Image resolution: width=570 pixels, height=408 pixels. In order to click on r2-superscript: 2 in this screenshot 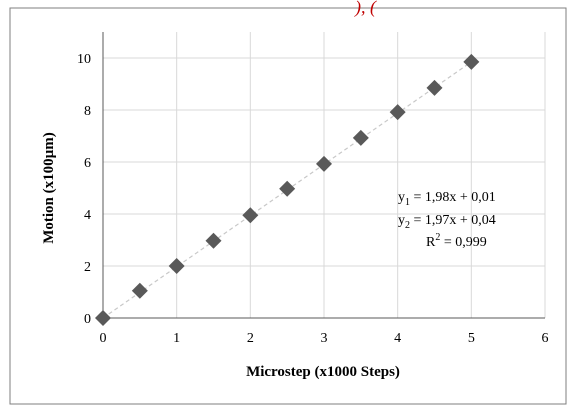, I will do `click(437, 237)`.